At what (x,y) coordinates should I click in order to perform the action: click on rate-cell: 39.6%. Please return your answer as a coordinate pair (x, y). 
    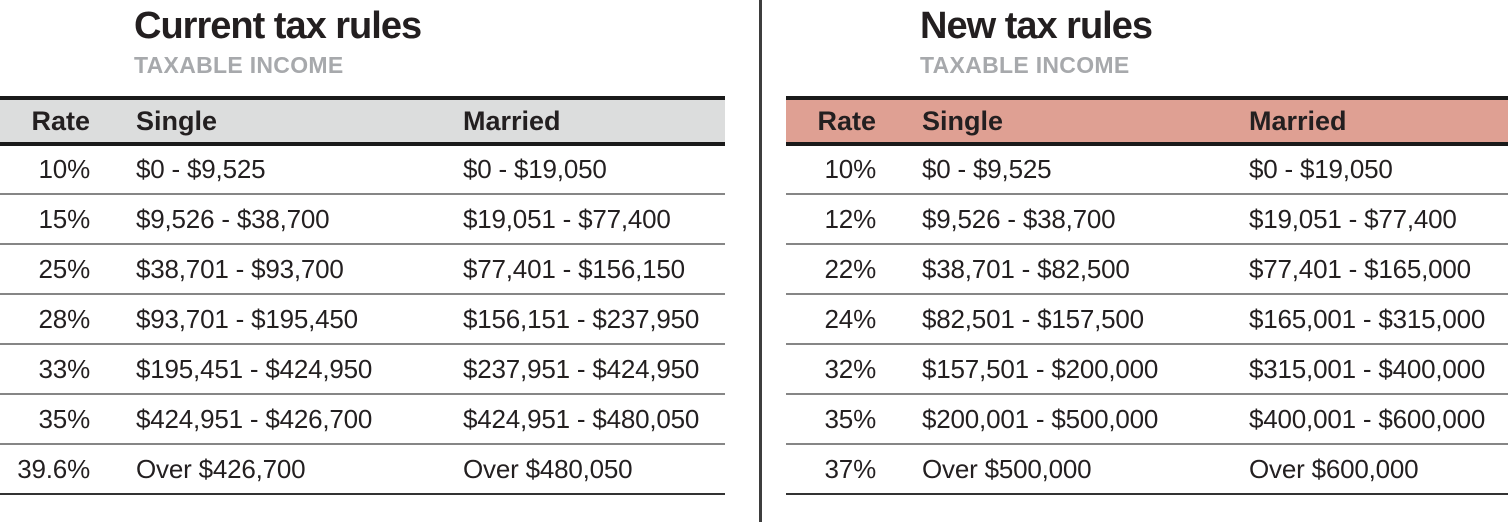
    Looking at the image, I should click on (53, 468).